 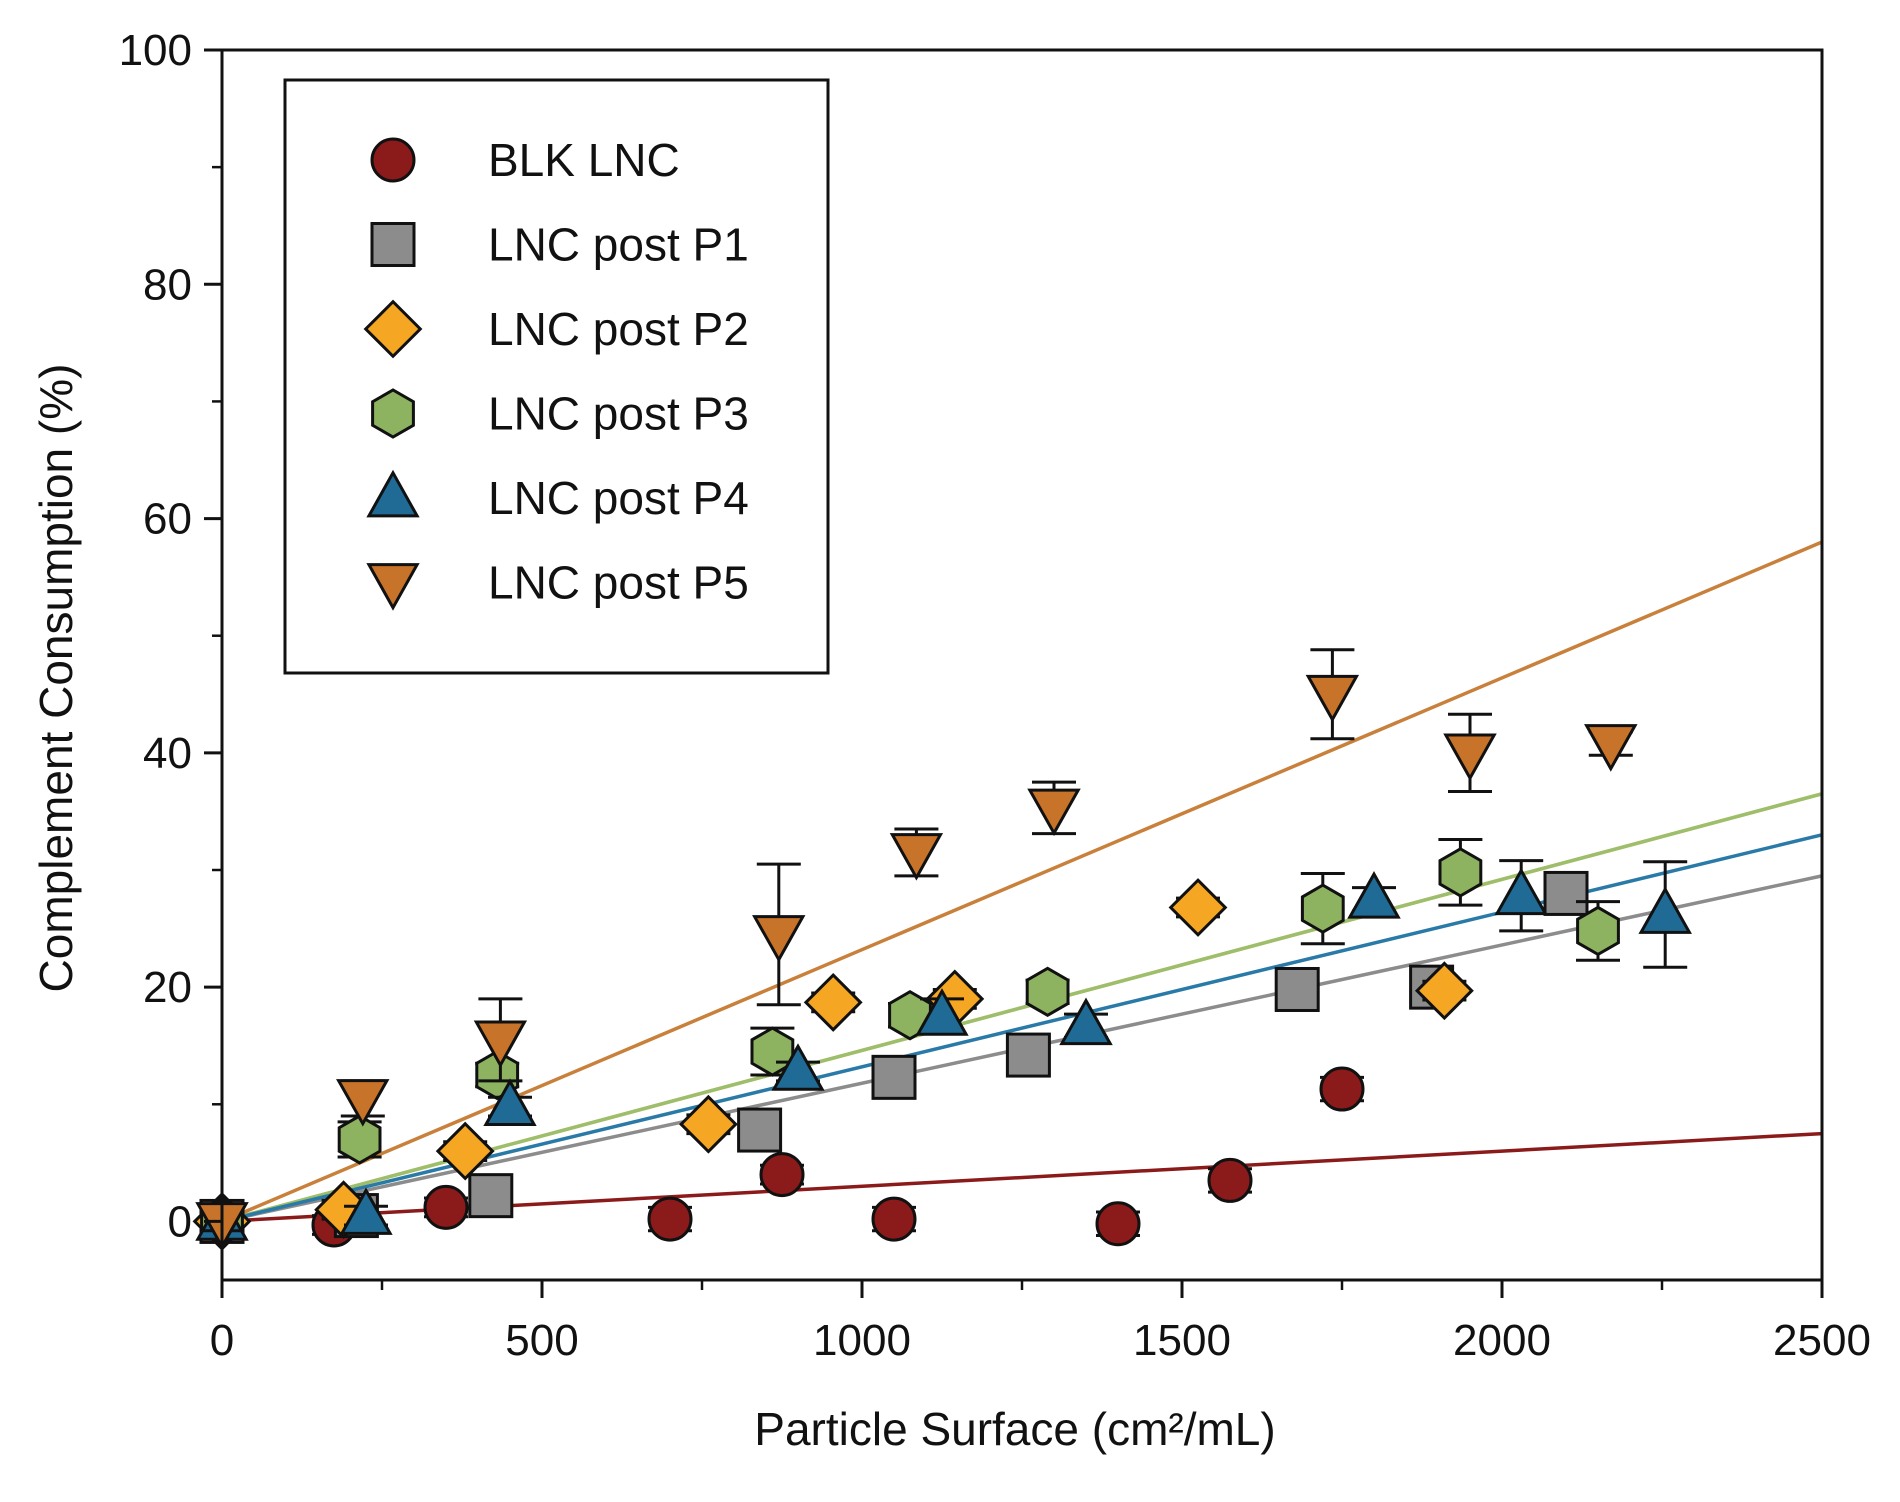 What do you see at coordinates (167, 519) in the screenshot?
I see `y-tick-label: 60` at bounding box center [167, 519].